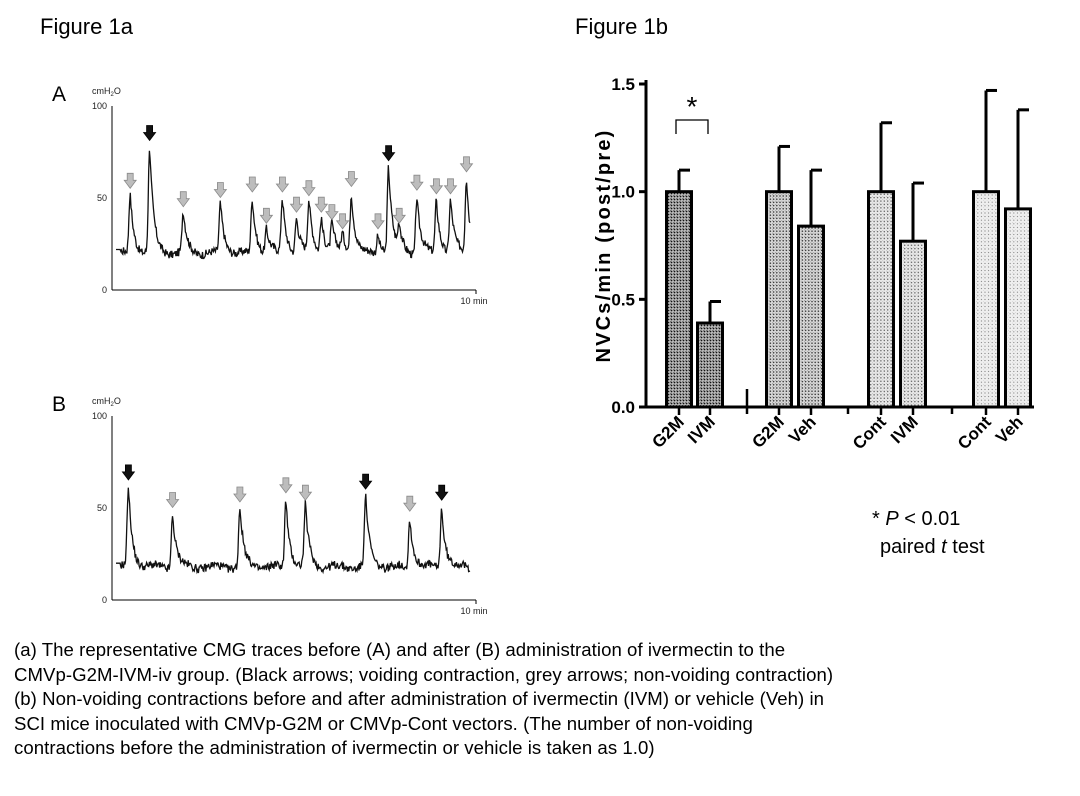 The image size is (1080, 796). Describe the element at coordinates (692, 126) in the screenshot. I see `significance-bracket` at that location.